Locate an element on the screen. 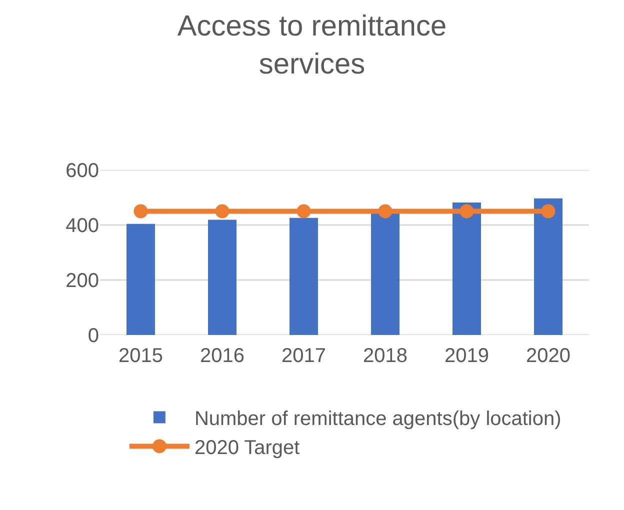 Image resolution: width=624 pixels, height=510 pixels. y-tick-label: 400 is located at coordinates (82, 226).